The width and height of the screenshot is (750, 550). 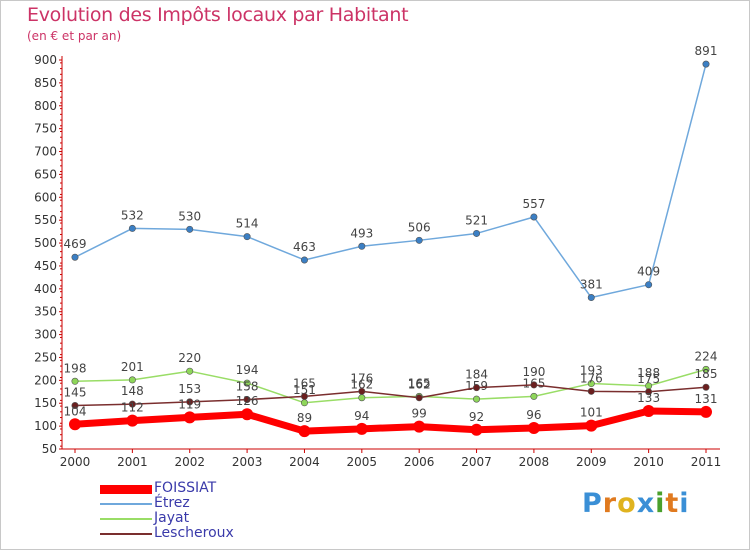 What do you see at coordinates (45, 266) in the screenshot?
I see `y-tick-label: 450` at bounding box center [45, 266].